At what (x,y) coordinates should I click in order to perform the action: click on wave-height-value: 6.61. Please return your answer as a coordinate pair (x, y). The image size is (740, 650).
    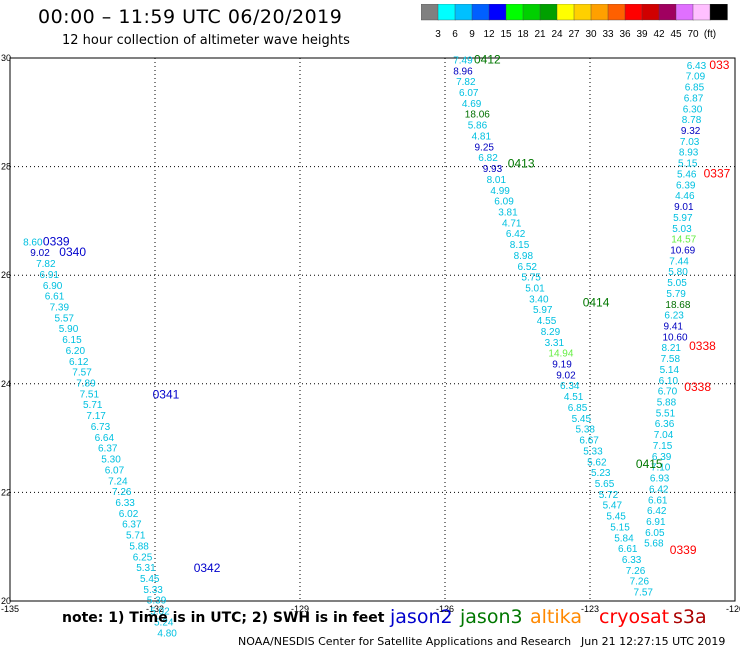
    Looking at the image, I should click on (628, 549).